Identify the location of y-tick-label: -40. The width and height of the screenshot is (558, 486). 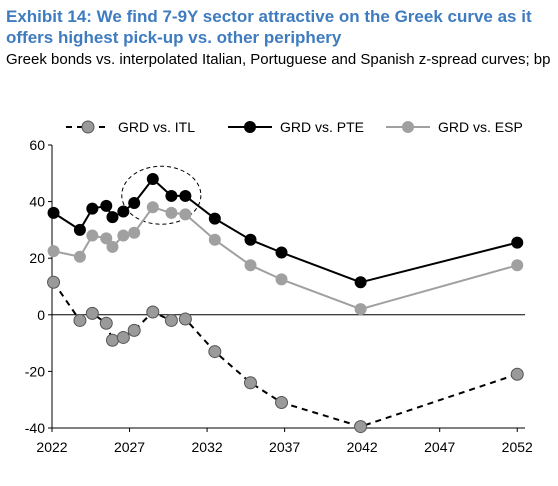
(35, 428).